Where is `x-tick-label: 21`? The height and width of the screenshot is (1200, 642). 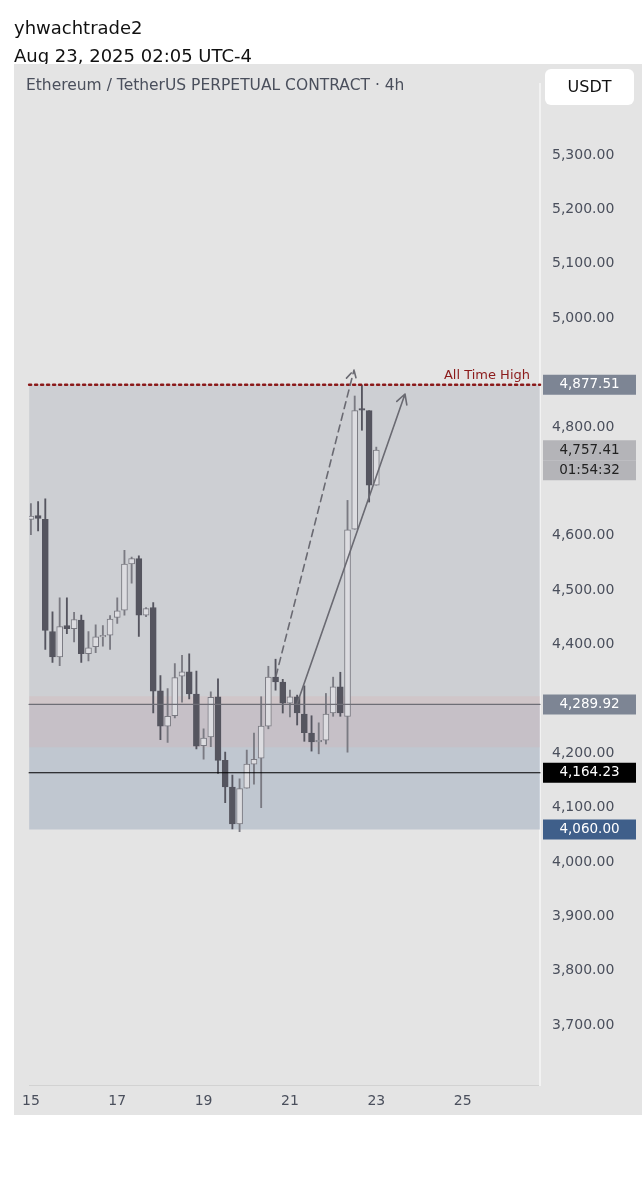 x-tick-label: 21 is located at coordinates (290, 1100).